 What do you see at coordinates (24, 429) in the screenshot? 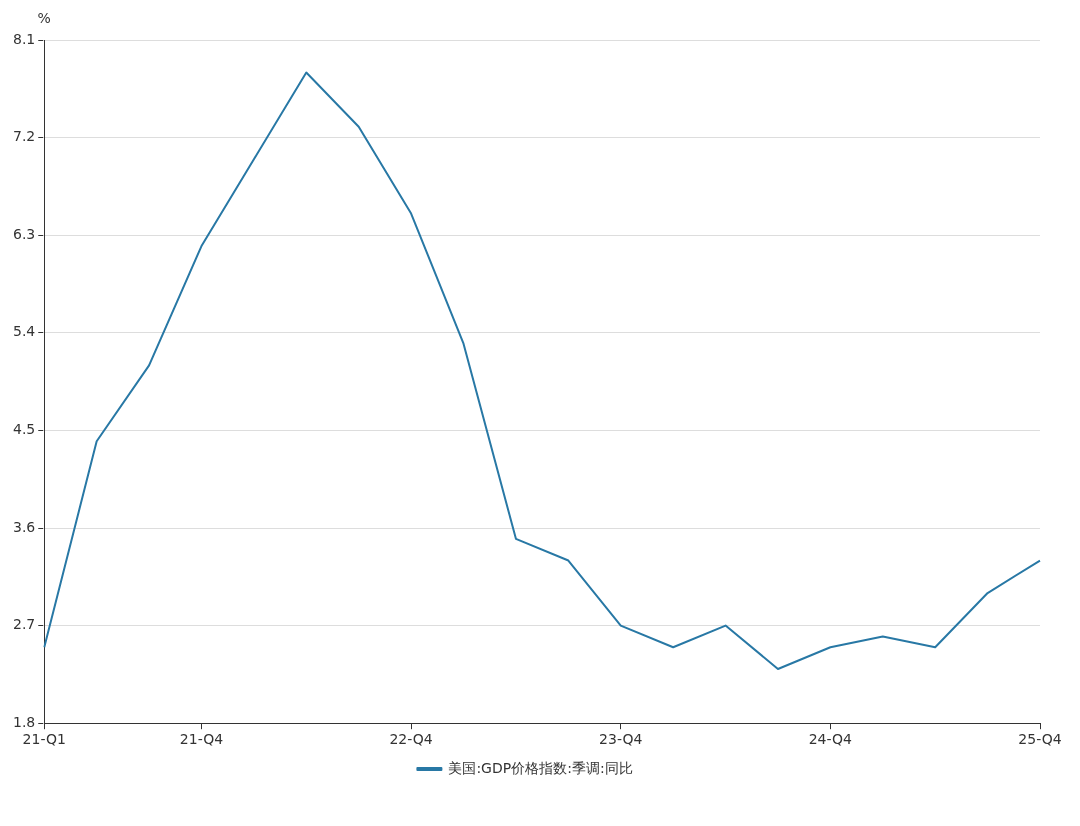
I see `y-tick-label: 4.5` at bounding box center [24, 429].